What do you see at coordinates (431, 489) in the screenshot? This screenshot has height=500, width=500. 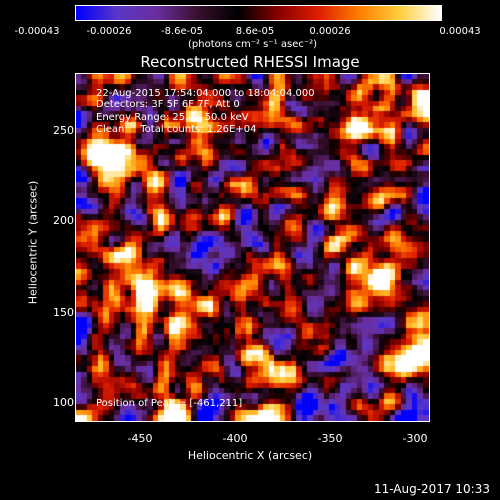 I see `timestamp: 11-Aug-2017 10:33` at bounding box center [431, 489].